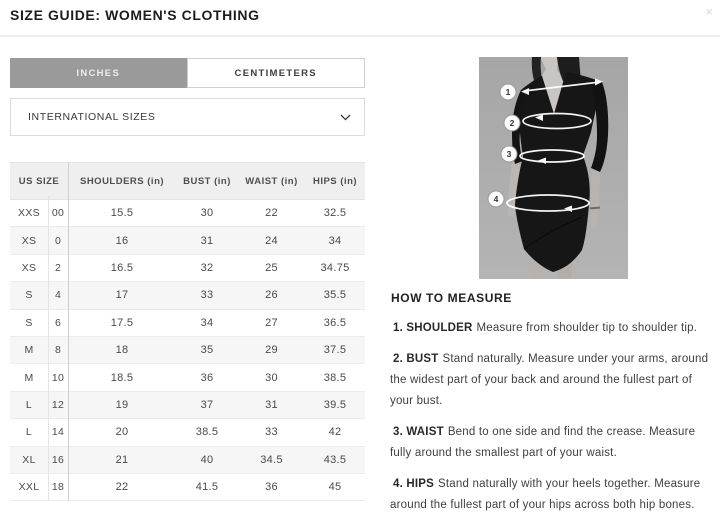 The width and height of the screenshot is (720, 526). Describe the element at coordinates (335, 213) in the screenshot. I see `measurement-value-cell: 32.5` at that location.